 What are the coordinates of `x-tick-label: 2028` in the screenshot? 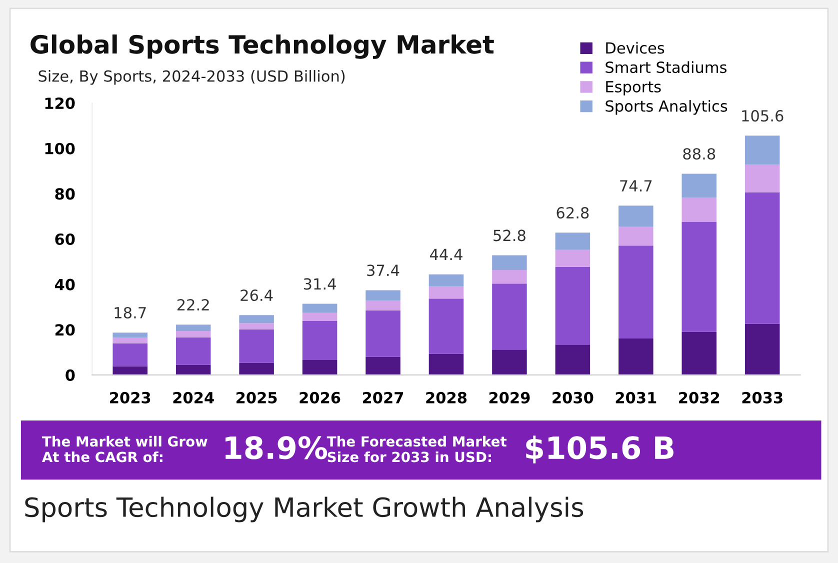 It's located at (446, 398).